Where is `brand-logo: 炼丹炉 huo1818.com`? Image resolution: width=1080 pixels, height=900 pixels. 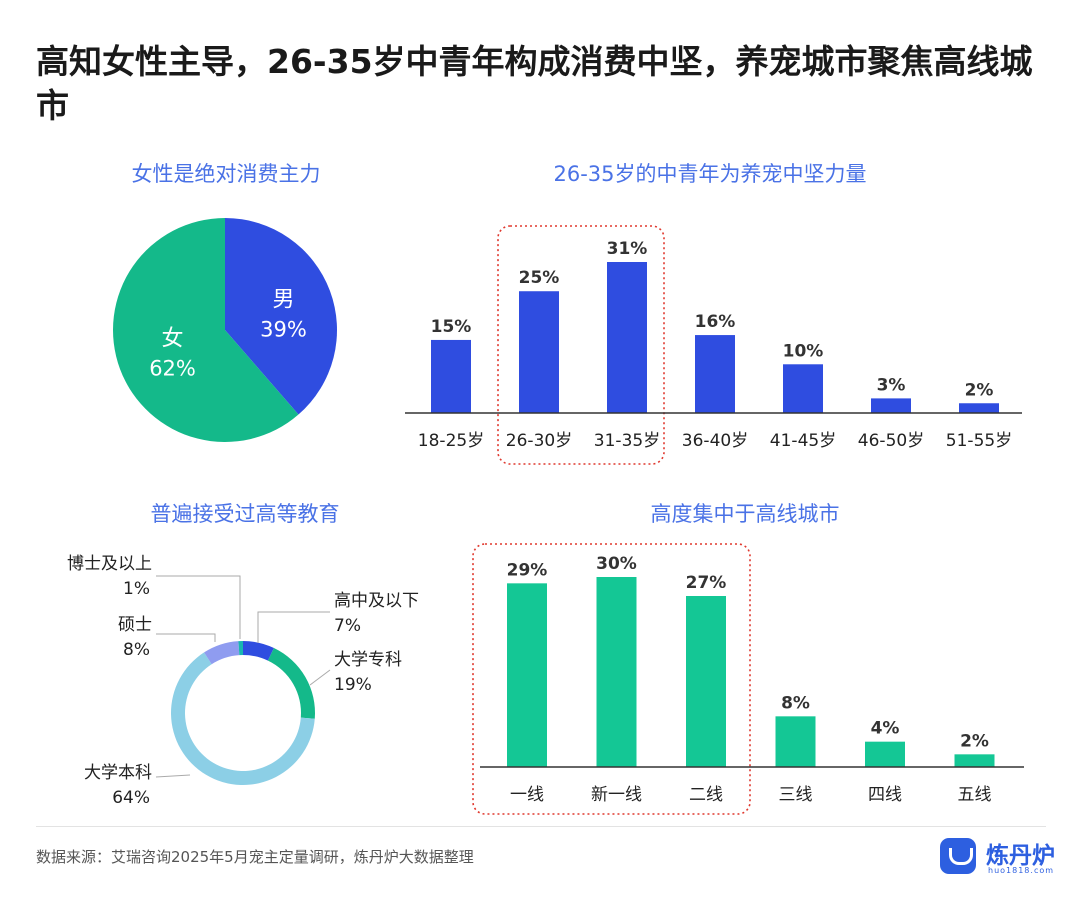 brand-logo: 炼丹炉 huo1818.com is located at coordinates (997, 857).